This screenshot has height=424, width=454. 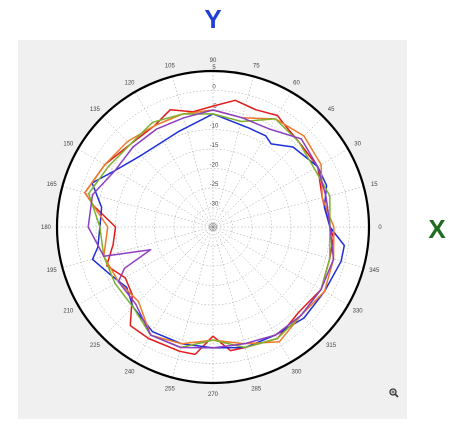 I want to click on angle-tick-label: 0, so click(x=380, y=228).